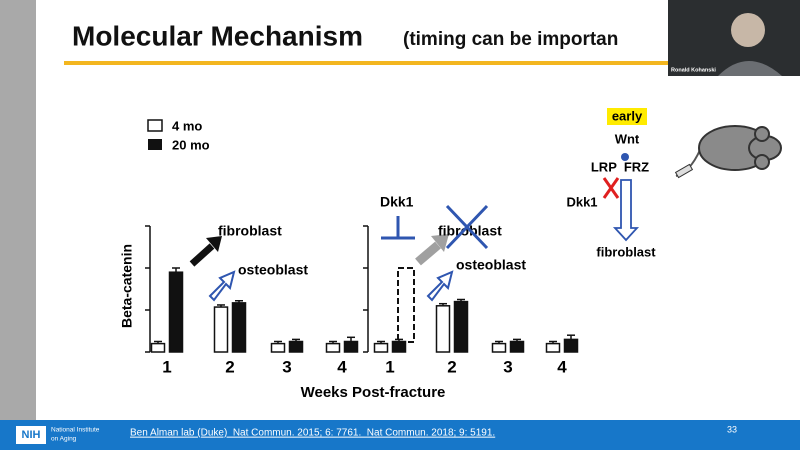 The width and height of the screenshot is (800, 450). Describe the element at coordinates (369, 63) in the screenshot. I see `title-rule` at that location.